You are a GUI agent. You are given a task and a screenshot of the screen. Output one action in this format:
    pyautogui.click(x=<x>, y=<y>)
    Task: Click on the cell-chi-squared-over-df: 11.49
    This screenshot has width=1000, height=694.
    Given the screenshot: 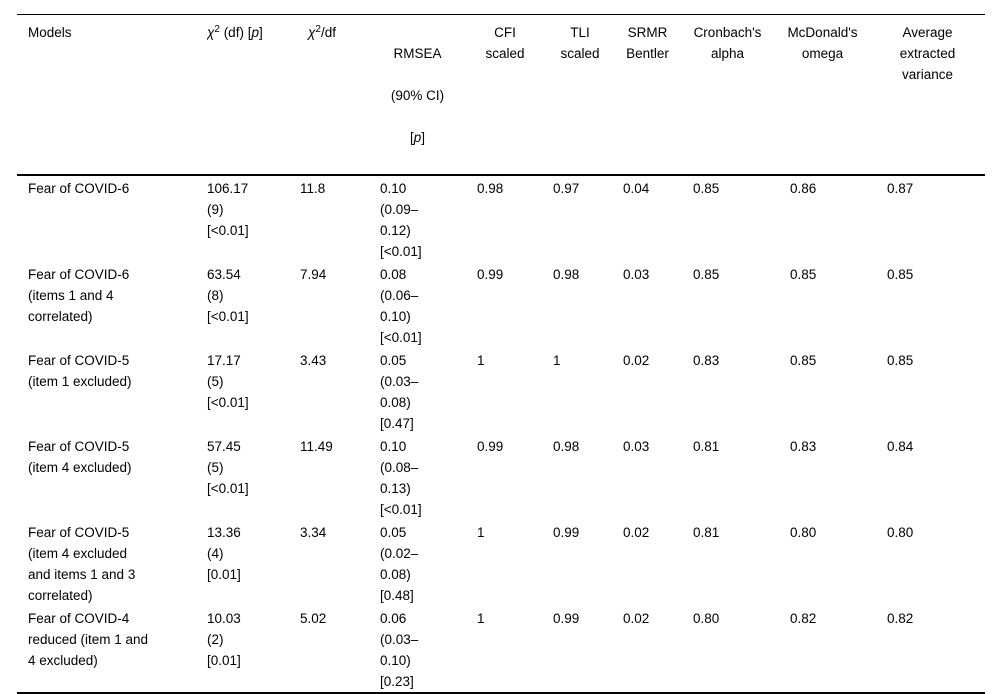 What is the action you would take?
    pyautogui.click(x=316, y=446)
    